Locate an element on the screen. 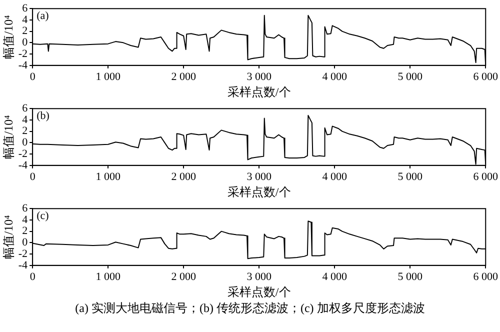  annotation: (a) is located at coordinates (43, 16).